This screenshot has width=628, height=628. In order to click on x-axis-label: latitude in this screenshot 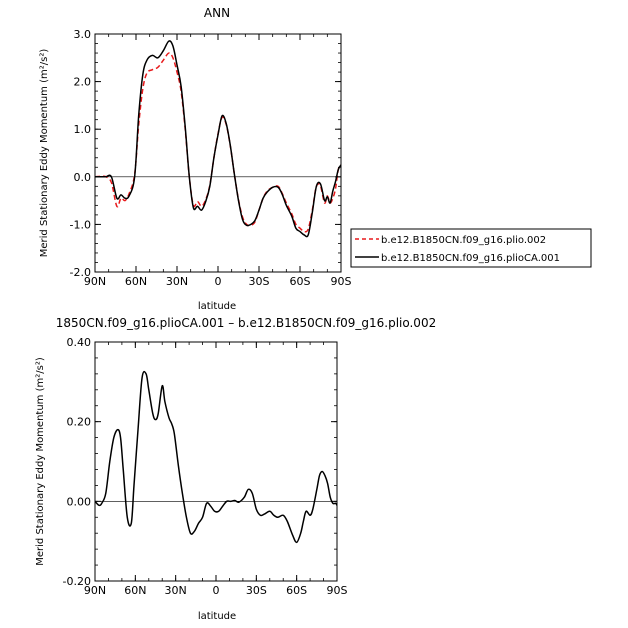, I will do `click(217, 306)`.